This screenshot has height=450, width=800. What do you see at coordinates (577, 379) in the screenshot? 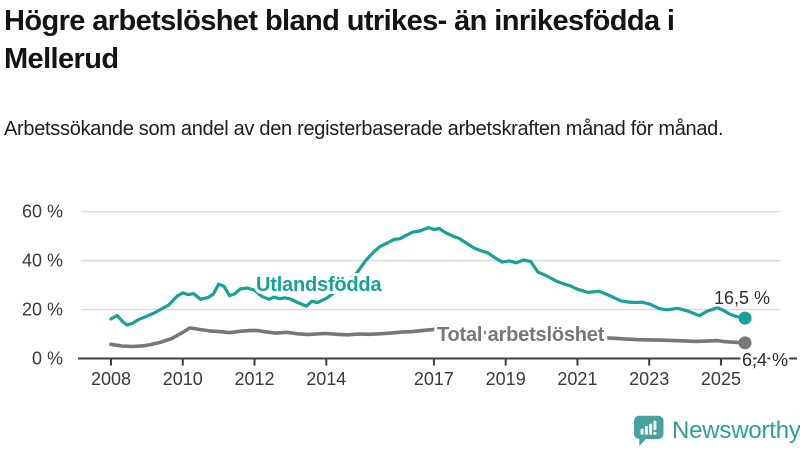
I see `x-axis-label-2021: 2021` at bounding box center [577, 379].